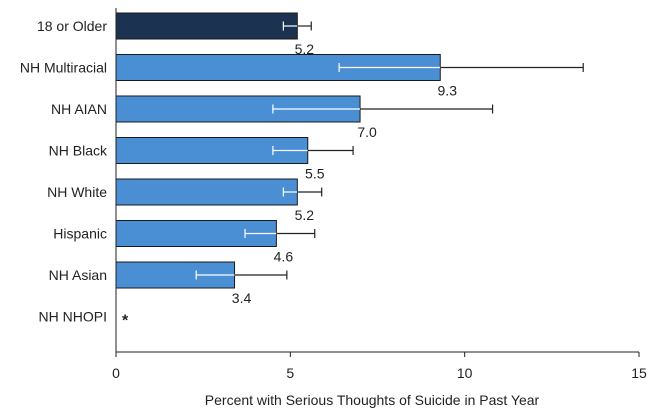 The image size is (655, 410). Describe the element at coordinates (77, 192) in the screenshot. I see `category-label: NH White` at that location.